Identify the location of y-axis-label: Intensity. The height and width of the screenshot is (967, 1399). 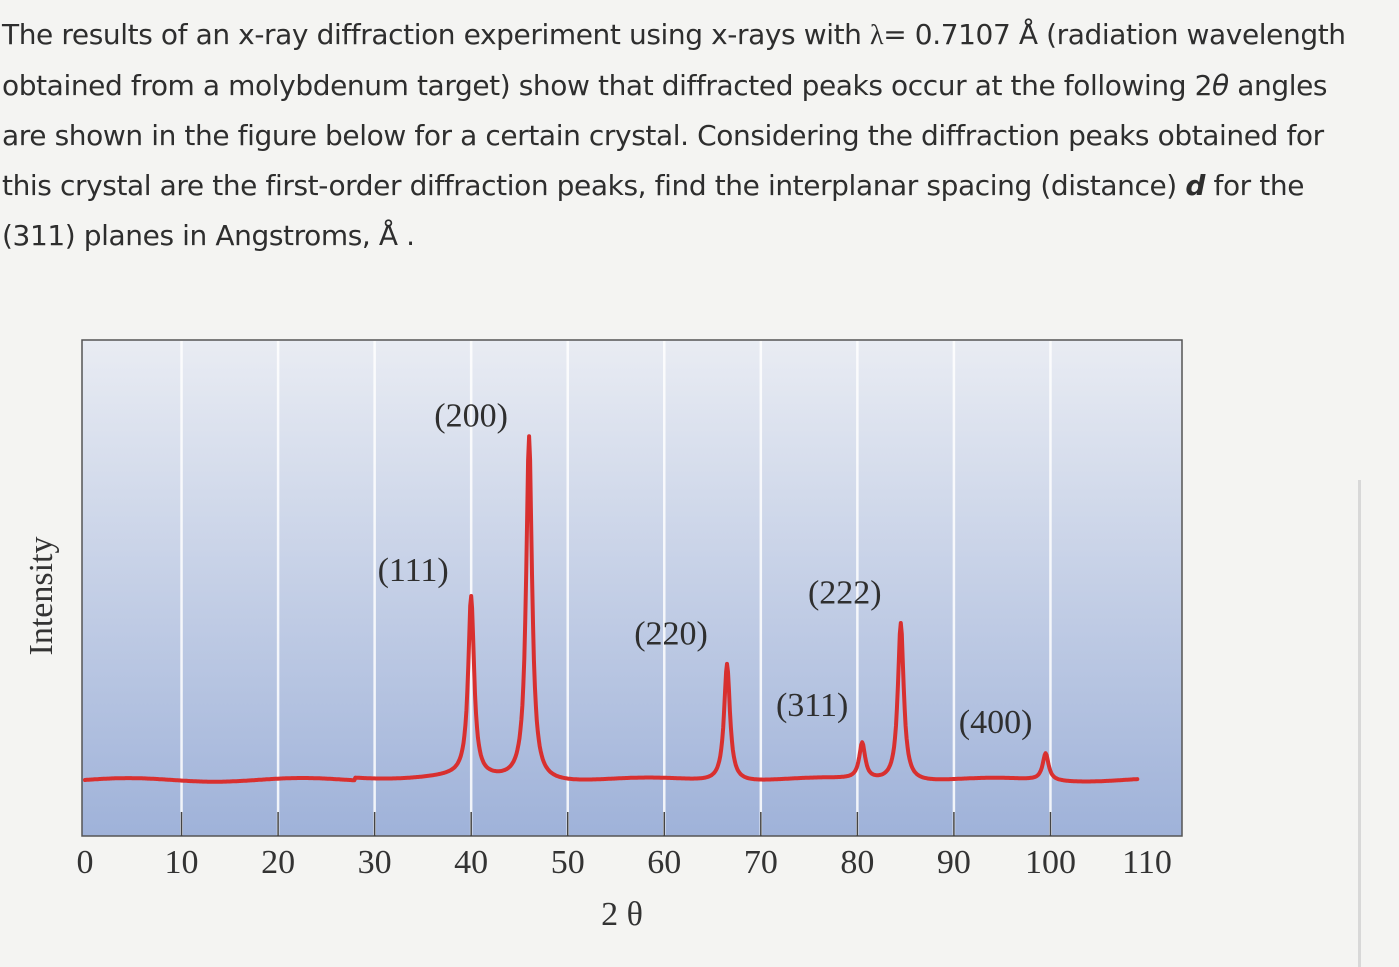
(41, 596).